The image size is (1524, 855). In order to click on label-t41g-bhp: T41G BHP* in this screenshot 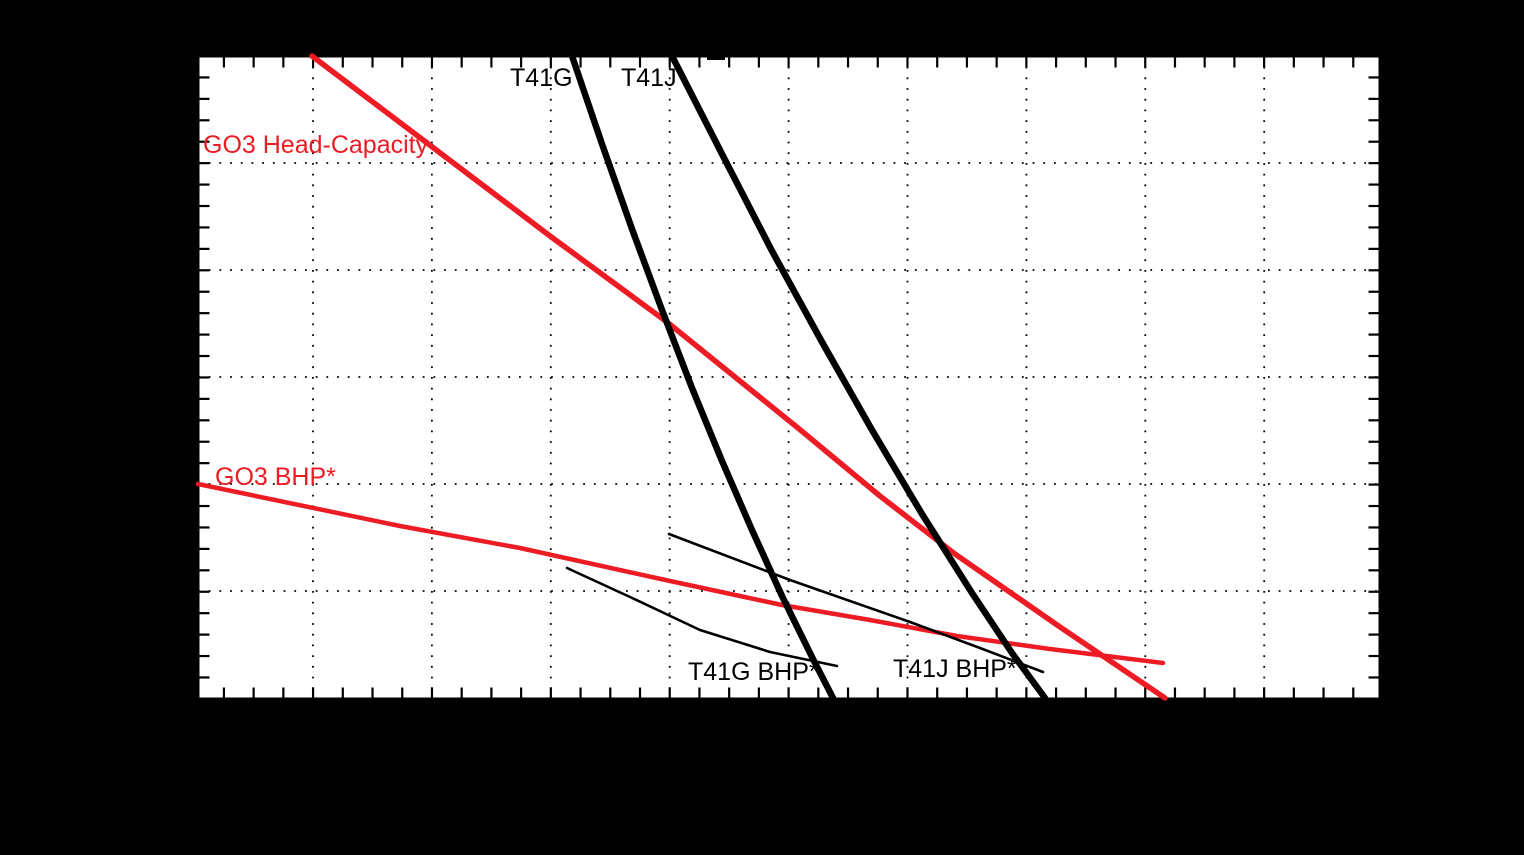, I will do `click(753, 672)`.